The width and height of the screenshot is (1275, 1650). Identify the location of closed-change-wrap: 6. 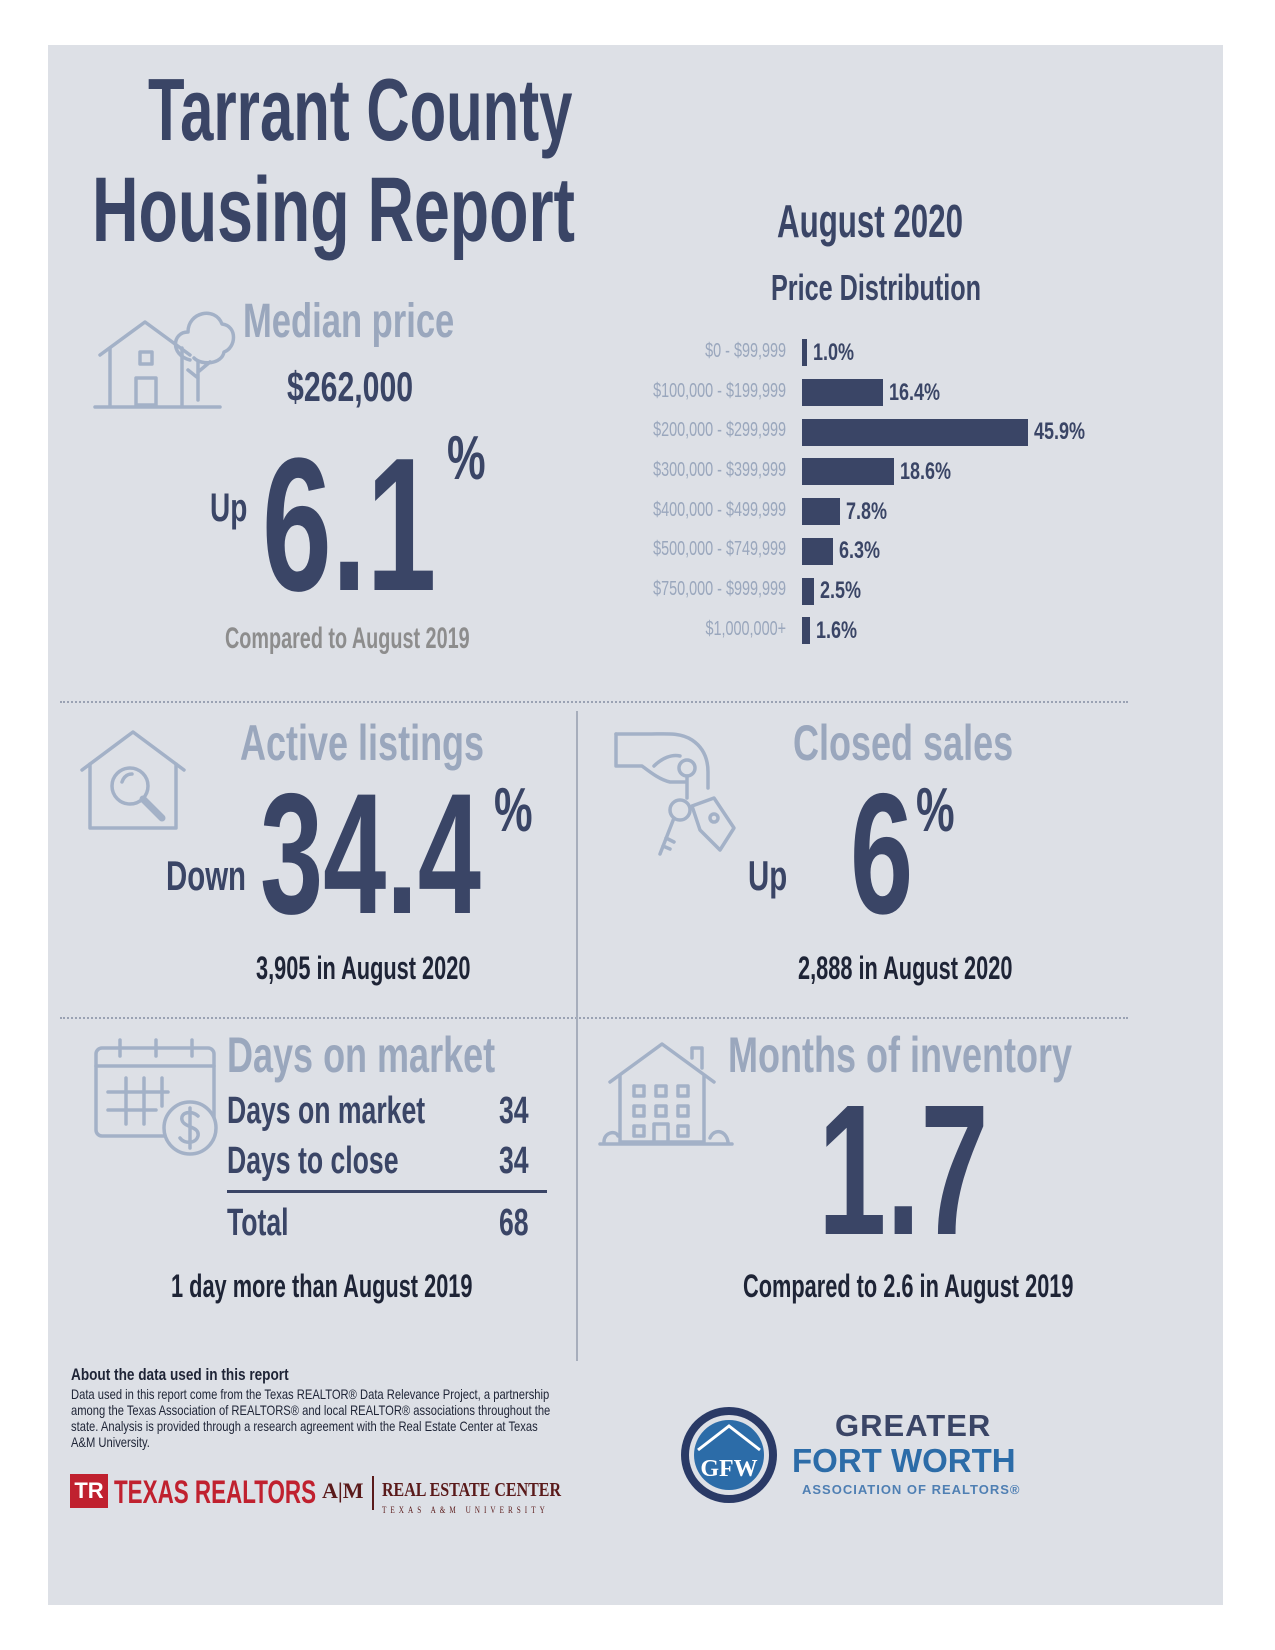
(898, 854).